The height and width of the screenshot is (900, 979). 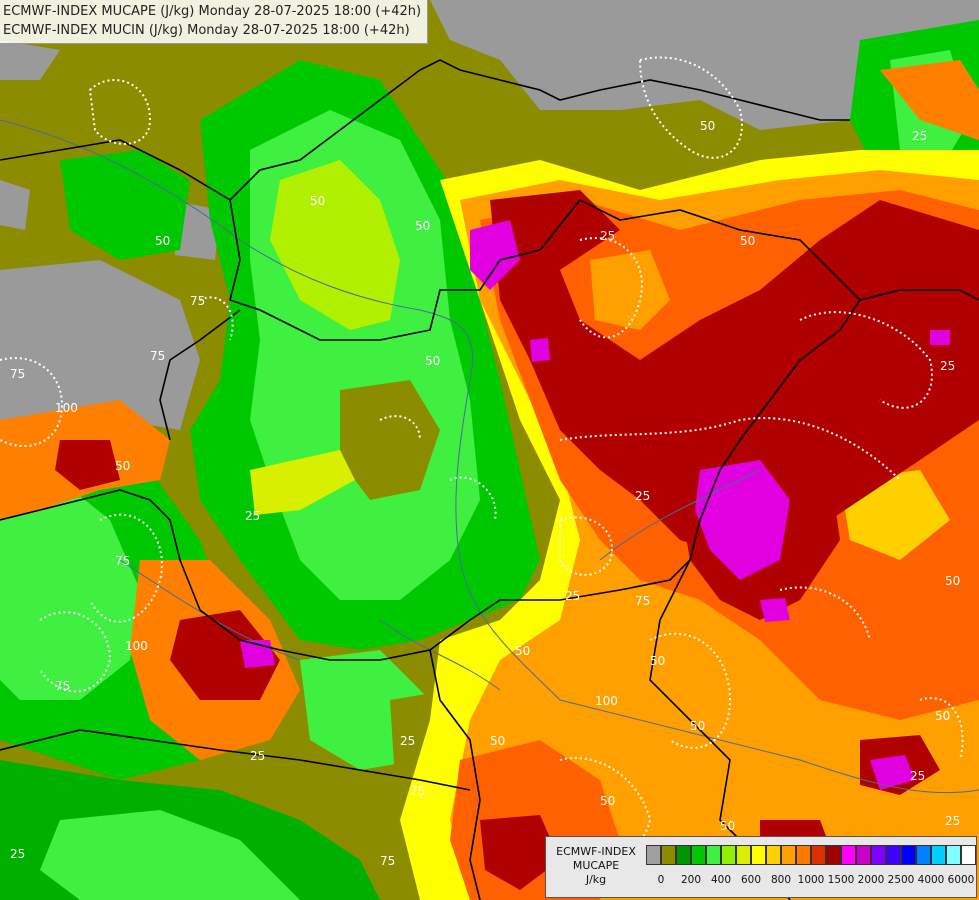 What do you see at coordinates (901, 880) in the screenshot?
I see `legend-tick-label: 2500` at bounding box center [901, 880].